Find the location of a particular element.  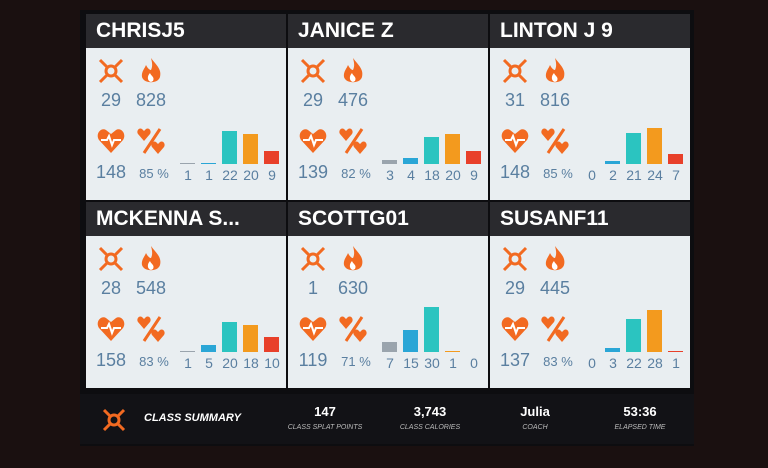

calories: 630 is located at coordinates (353, 288).